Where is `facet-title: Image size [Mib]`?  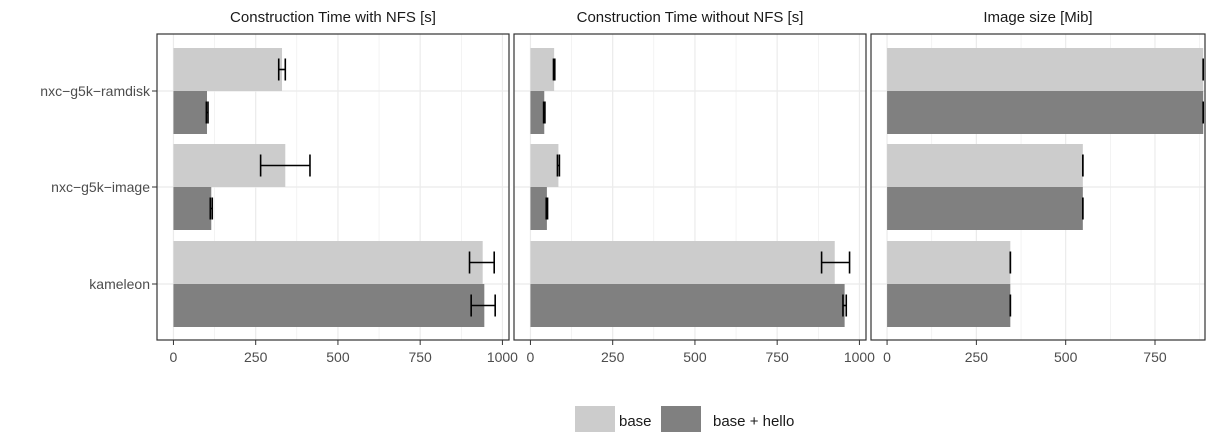 facet-title: Image size [Mib] is located at coordinates (1037, 17).